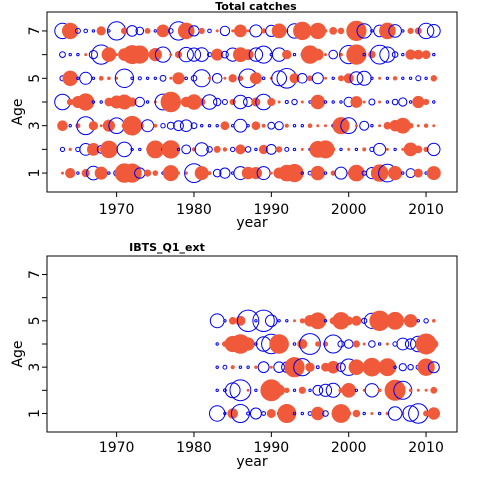  I want to click on x-tick-label: 1970, so click(117, 210).